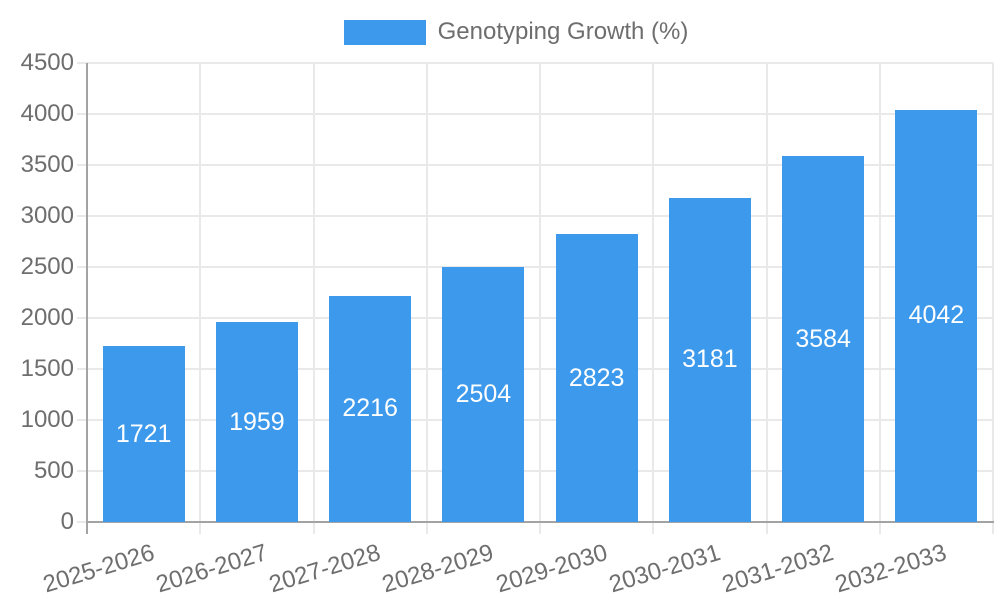 The image size is (1000, 600). What do you see at coordinates (47, 419) in the screenshot?
I see `y-axis-tick-label: 1000` at bounding box center [47, 419].